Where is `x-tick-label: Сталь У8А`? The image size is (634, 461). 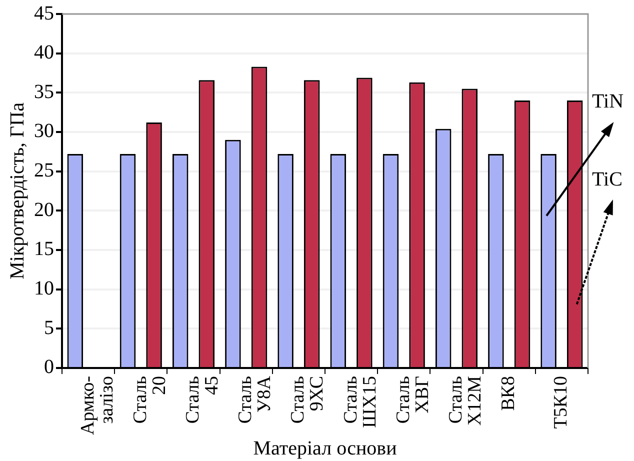
x-tick-label: Сталь У8А is located at coordinates (255, 400).